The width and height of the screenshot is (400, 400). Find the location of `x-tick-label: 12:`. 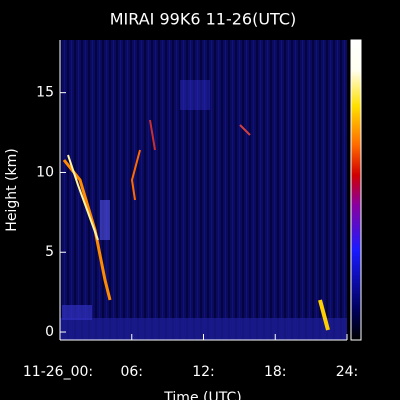

x-tick-label: 12: is located at coordinates (203, 372).